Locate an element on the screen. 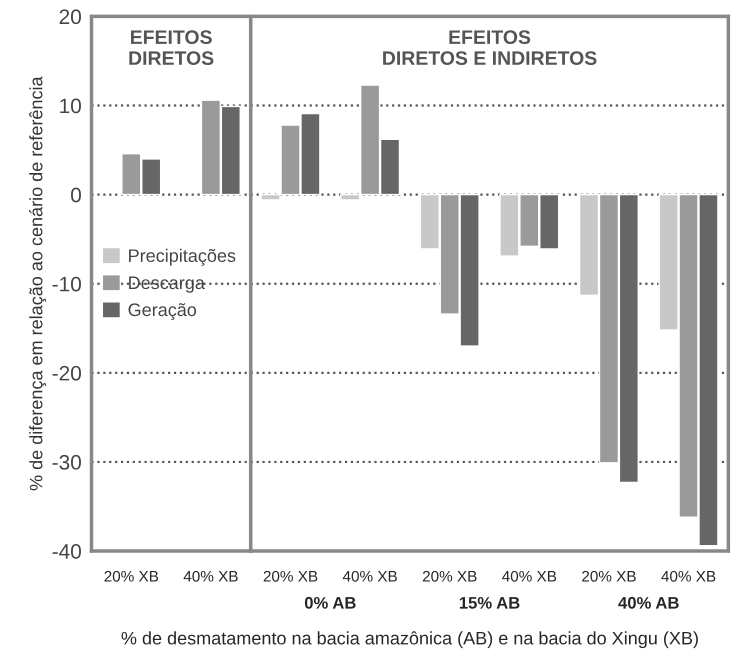  legend-label: Geração is located at coordinates (162, 311).